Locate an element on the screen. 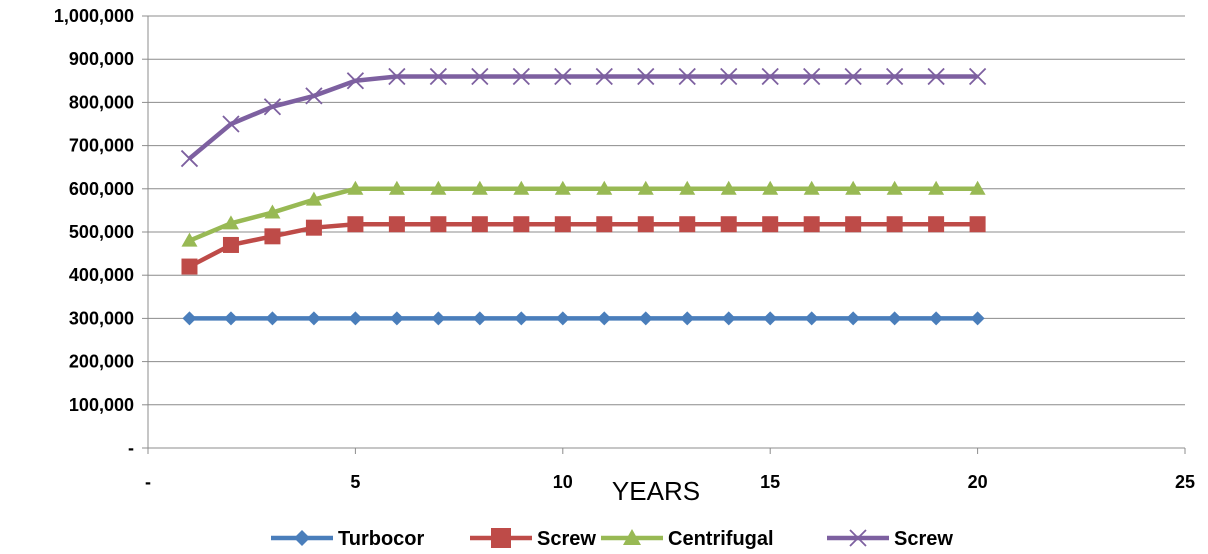 The image size is (1208, 554). y-tick-label: 300,000 is located at coordinates (101, 318).